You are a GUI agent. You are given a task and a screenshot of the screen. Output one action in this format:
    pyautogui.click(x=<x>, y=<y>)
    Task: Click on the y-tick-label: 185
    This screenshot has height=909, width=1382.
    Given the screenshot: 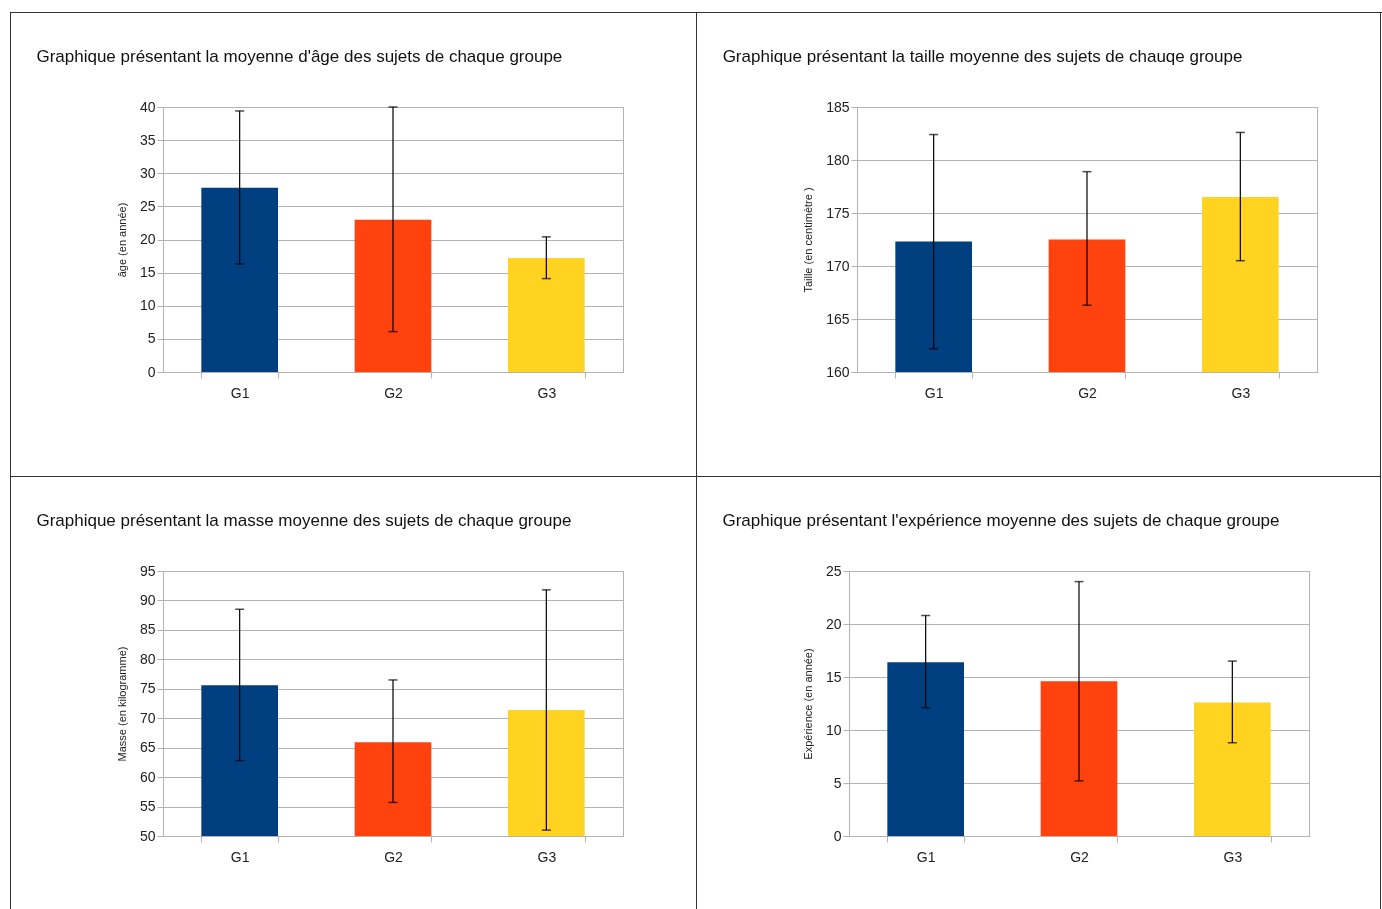 What is the action you would take?
    pyautogui.click(x=838, y=106)
    